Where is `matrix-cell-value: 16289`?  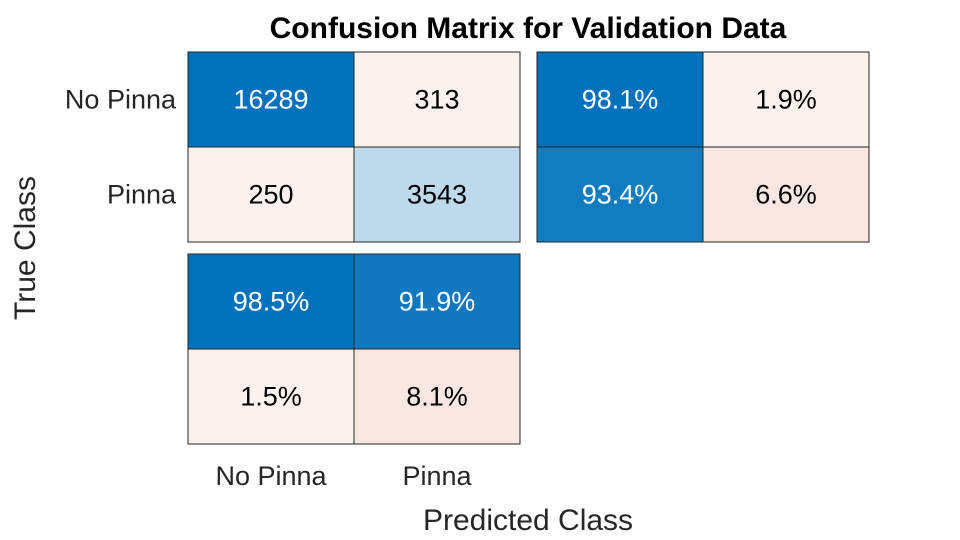
matrix-cell-value: 16289 is located at coordinates (270, 100).